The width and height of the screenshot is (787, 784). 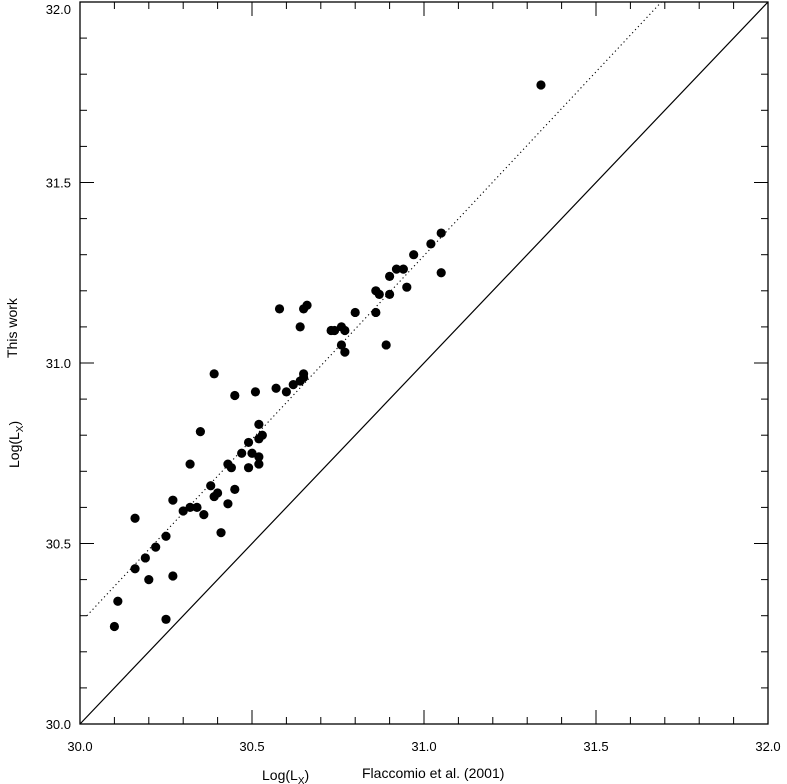 What do you see at coordinates (58, 183) in the screenshot?
I see `y-tick-label: 31.5` at bounding box center [58, 183].